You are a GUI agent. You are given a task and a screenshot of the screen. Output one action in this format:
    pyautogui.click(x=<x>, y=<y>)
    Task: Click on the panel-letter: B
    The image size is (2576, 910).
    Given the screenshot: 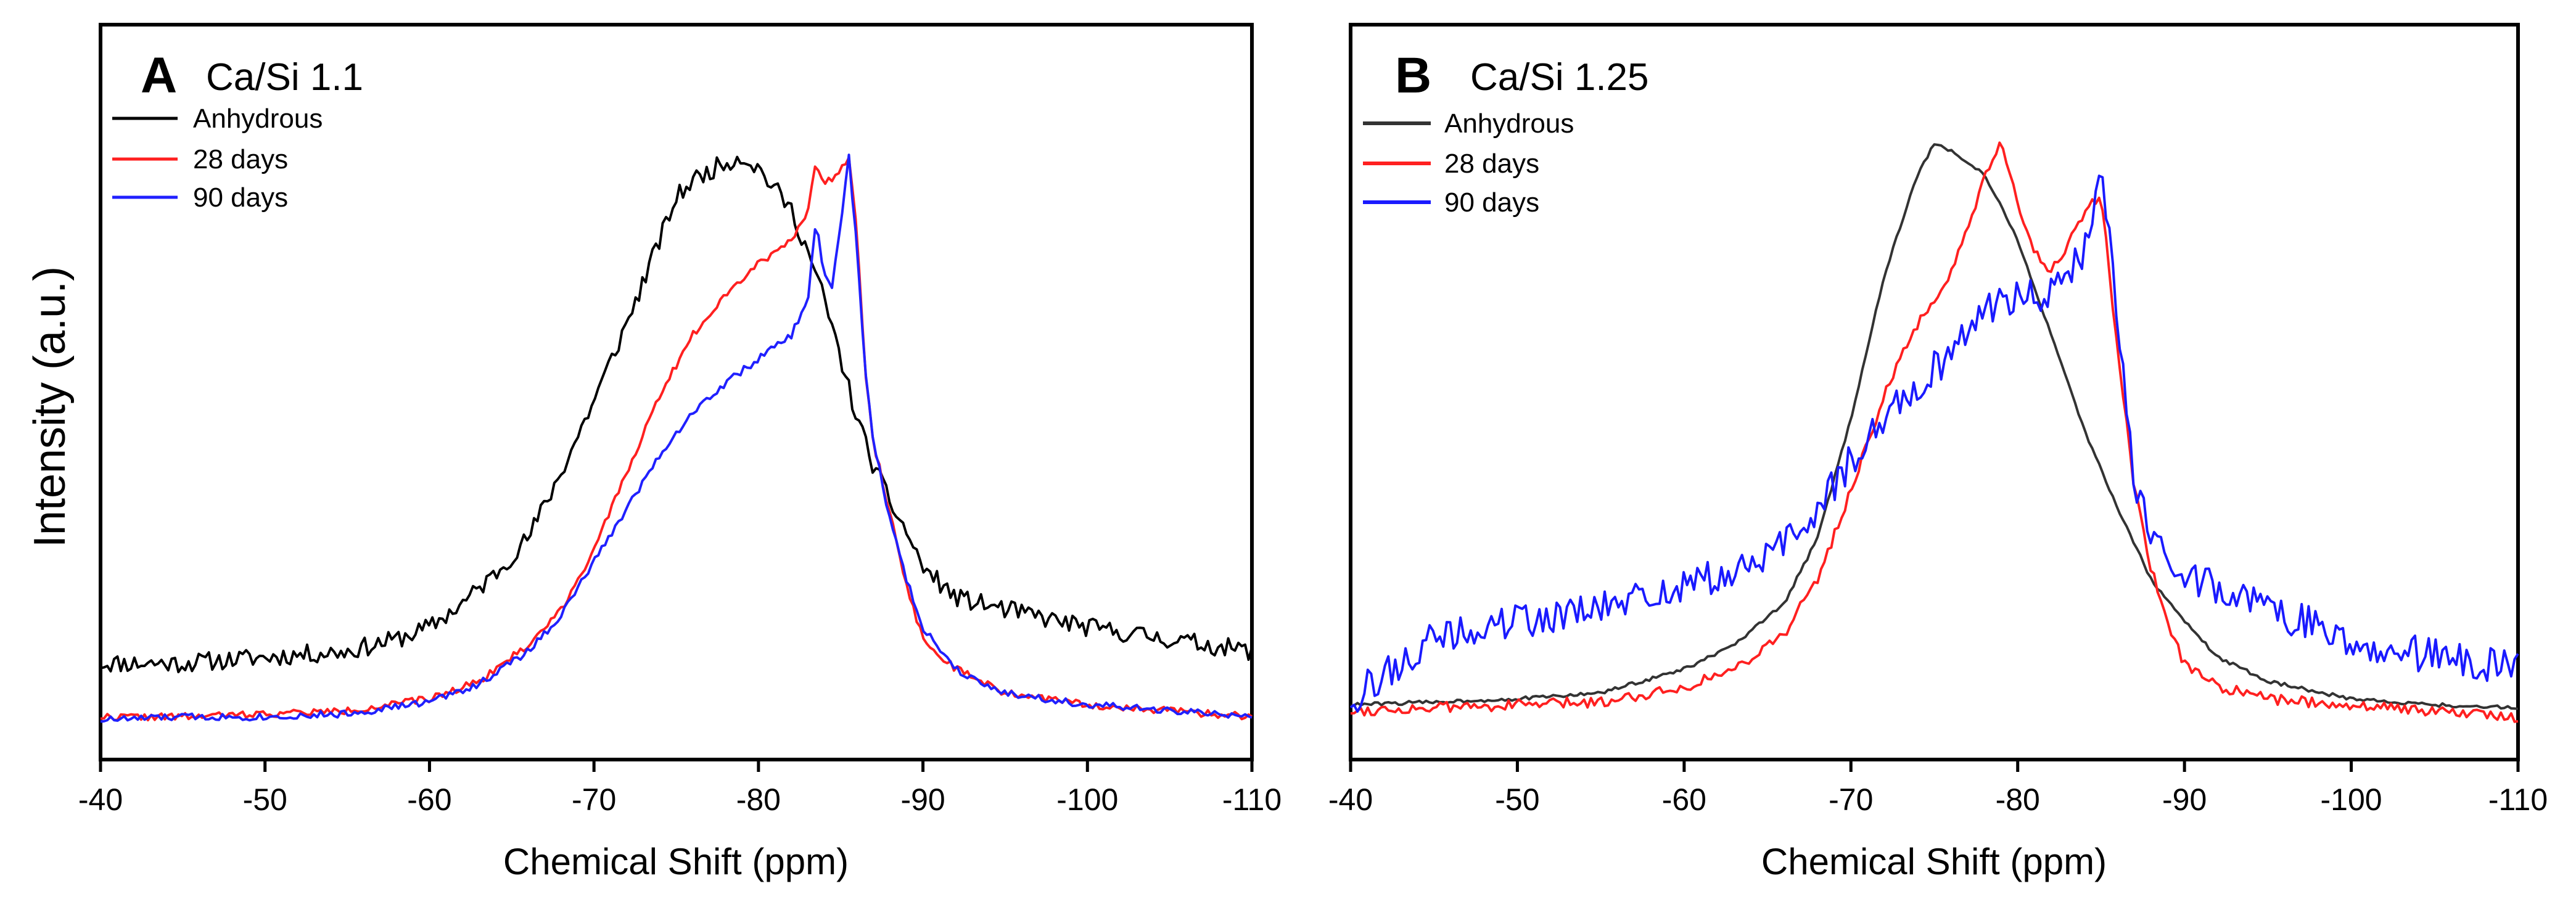 What is the action you would take?
    pyautogui.click(x=1413, y=75)
    